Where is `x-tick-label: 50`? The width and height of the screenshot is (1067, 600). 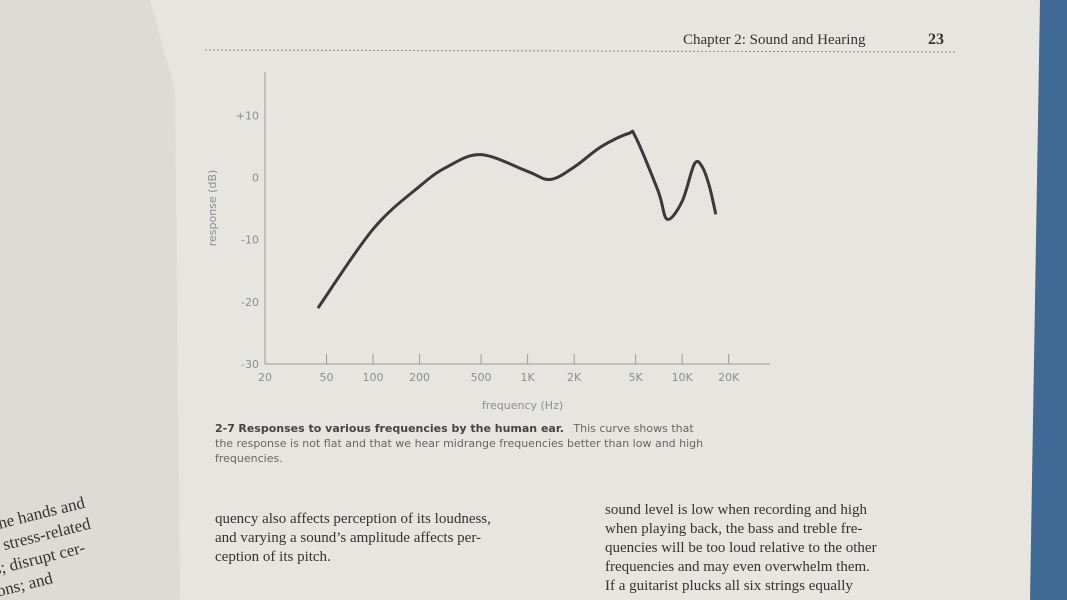
x-tick-label: 50 is located at coordinates (327, 377).